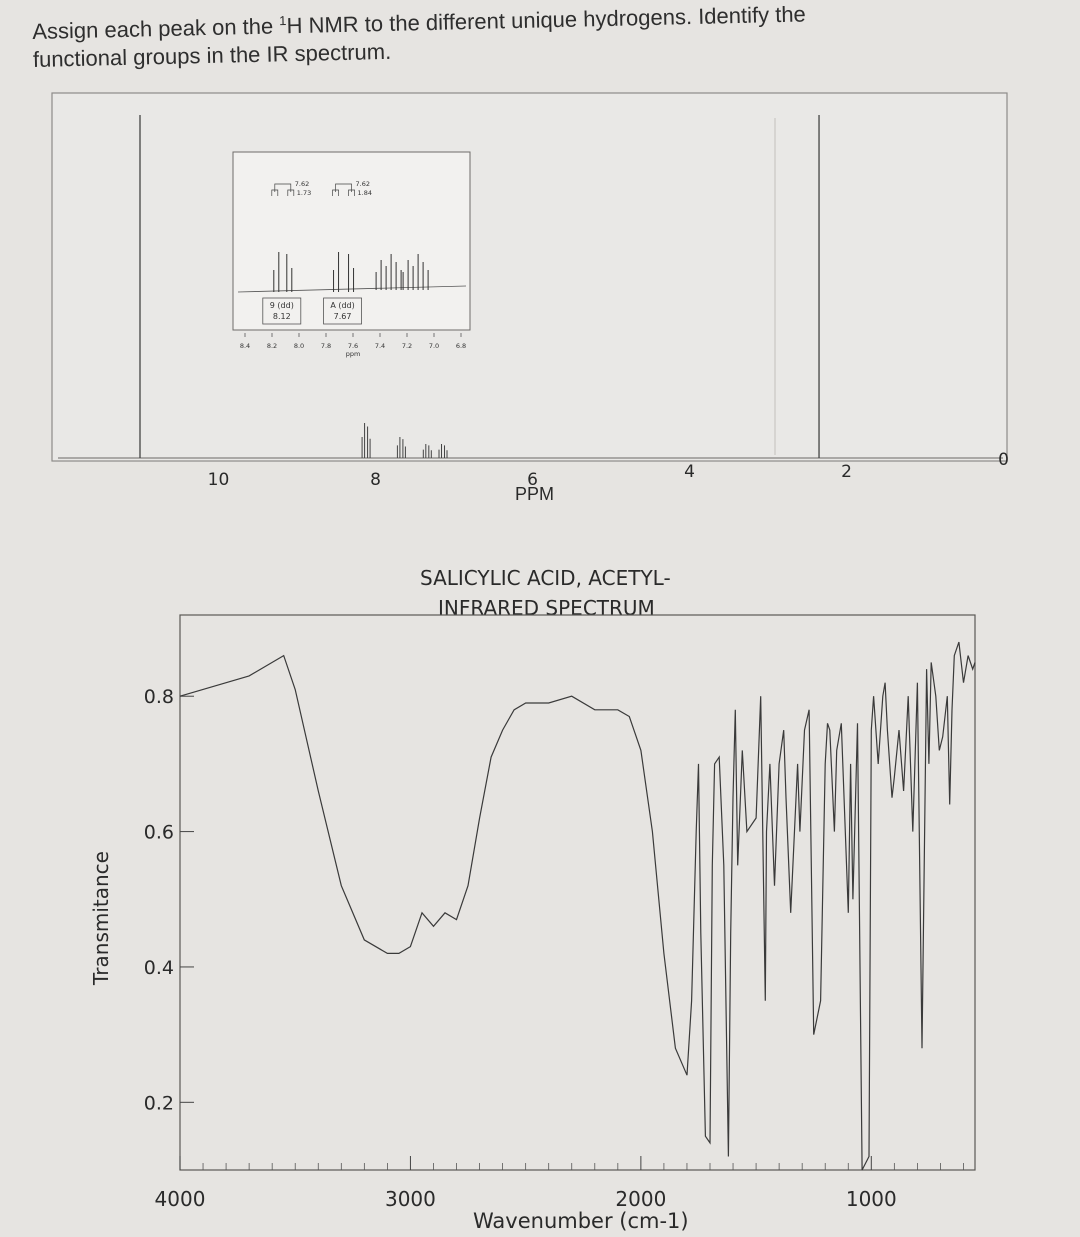 The image size is (1080, 1237). I want to click on inset-tick-label-0: 8.4, so click(245, 346).